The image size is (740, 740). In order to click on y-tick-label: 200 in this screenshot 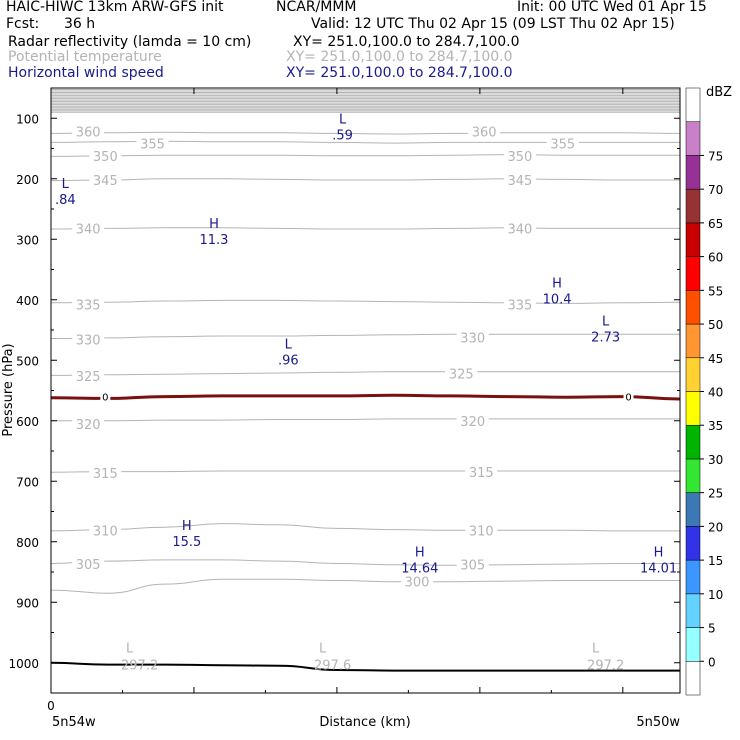, I will do `click(27, 180)`.